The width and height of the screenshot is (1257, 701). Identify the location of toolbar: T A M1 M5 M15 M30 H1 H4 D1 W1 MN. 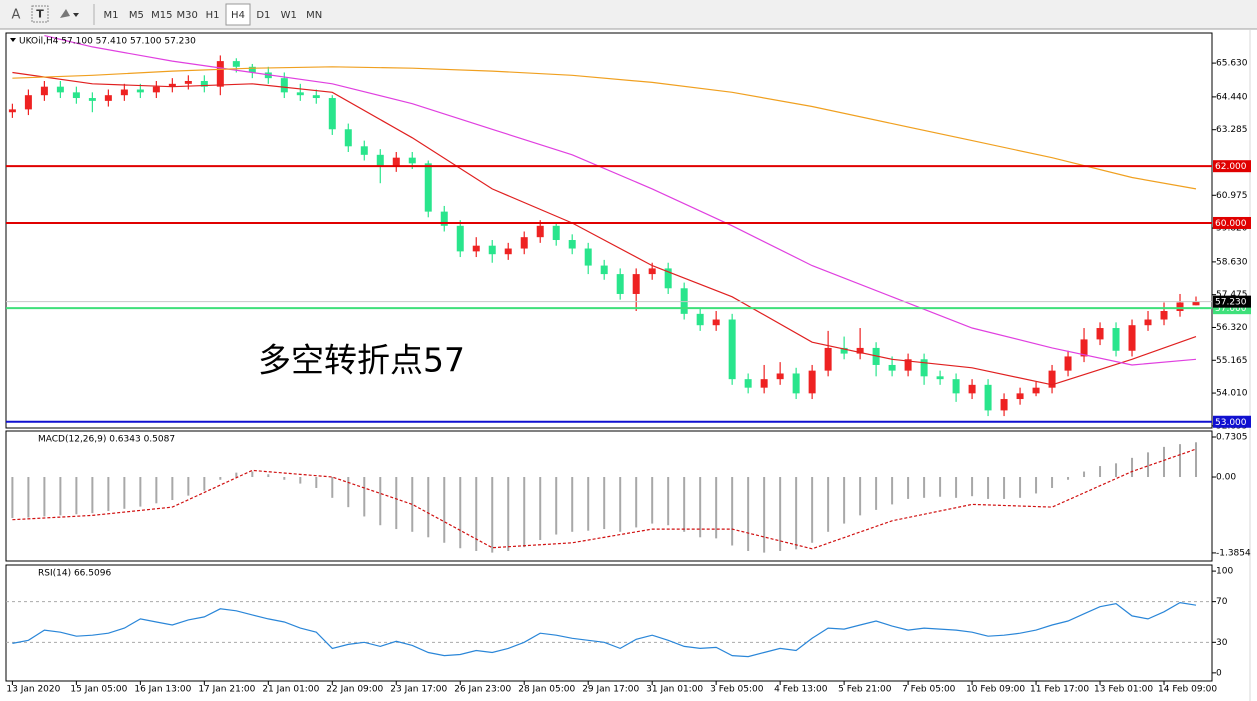
(628, 15).